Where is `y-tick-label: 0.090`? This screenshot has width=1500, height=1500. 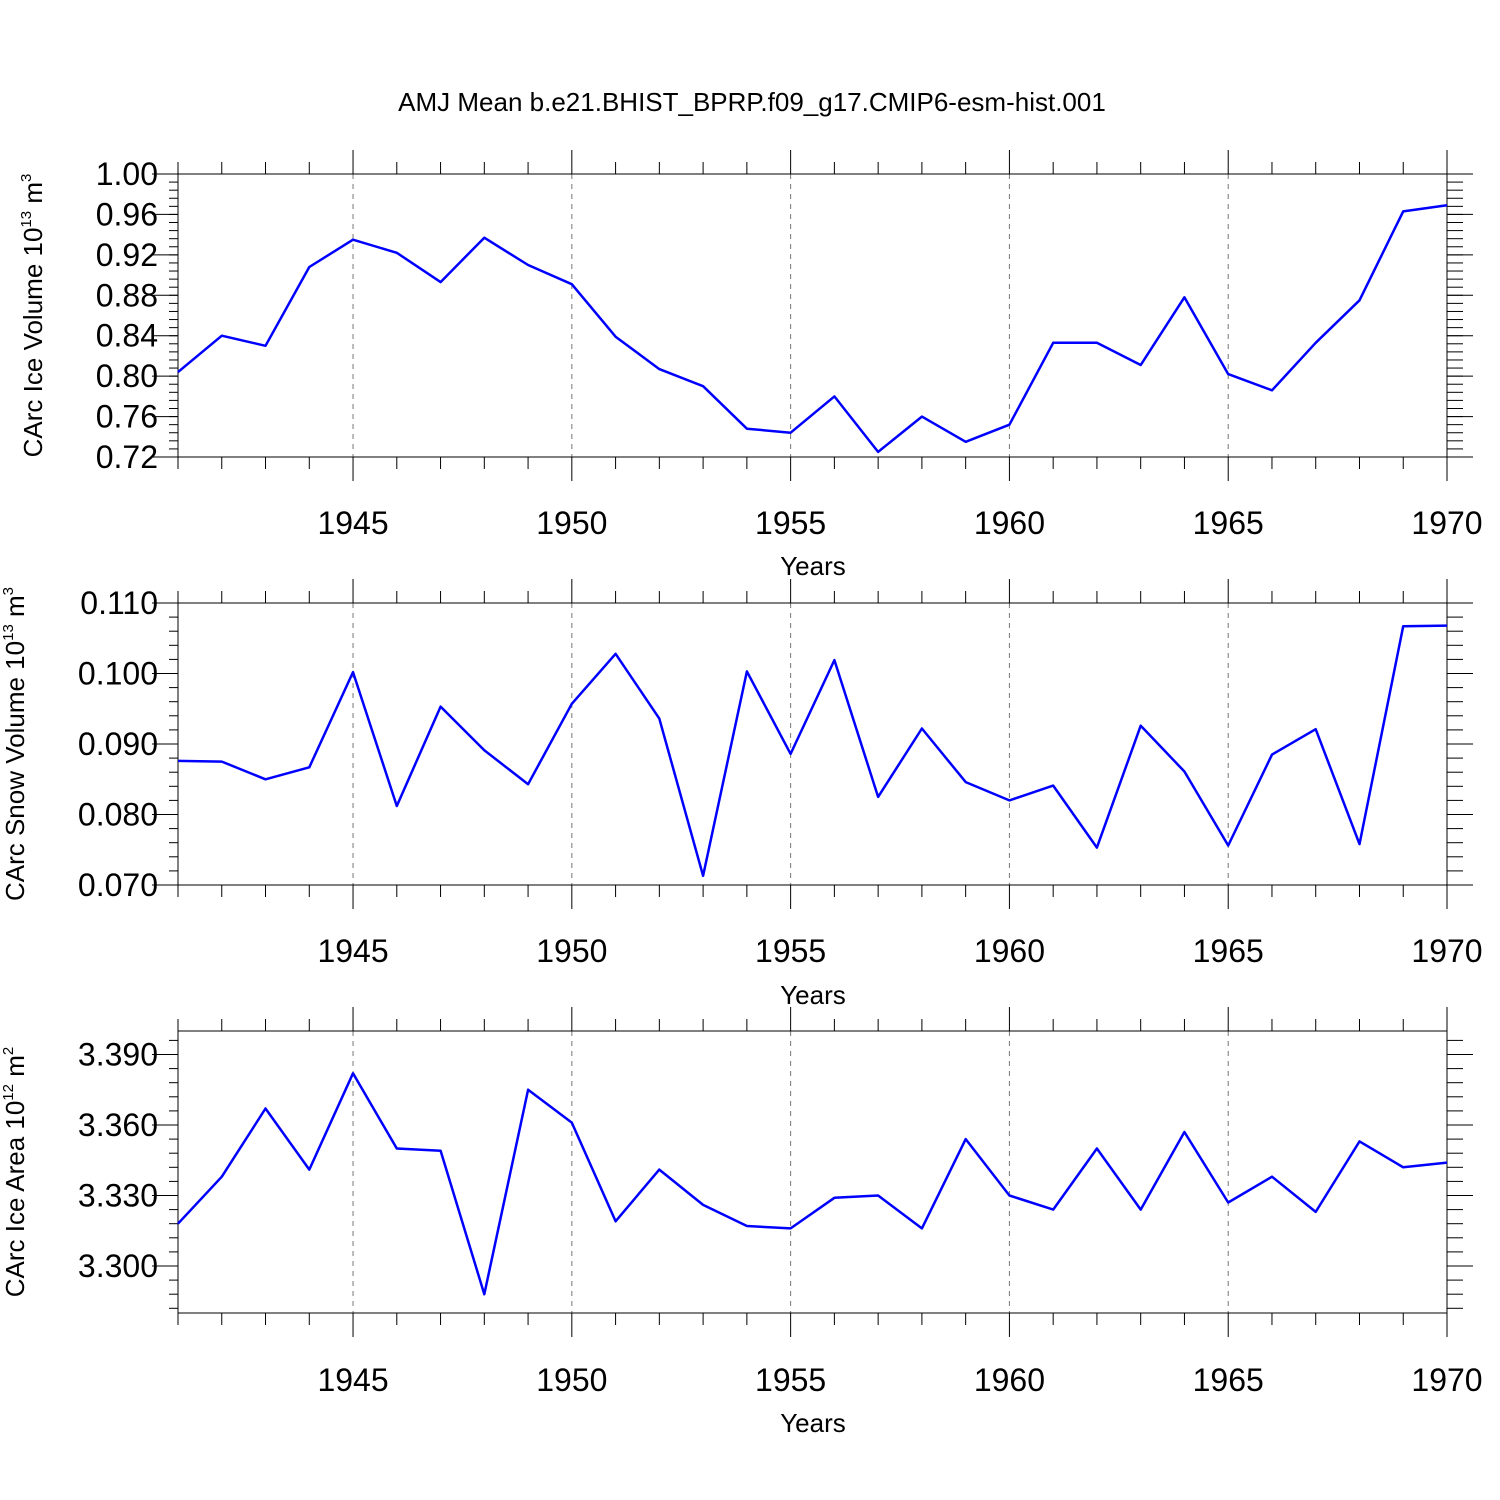 y-tick-label: 0.090 is located at coordinates (118, 744).